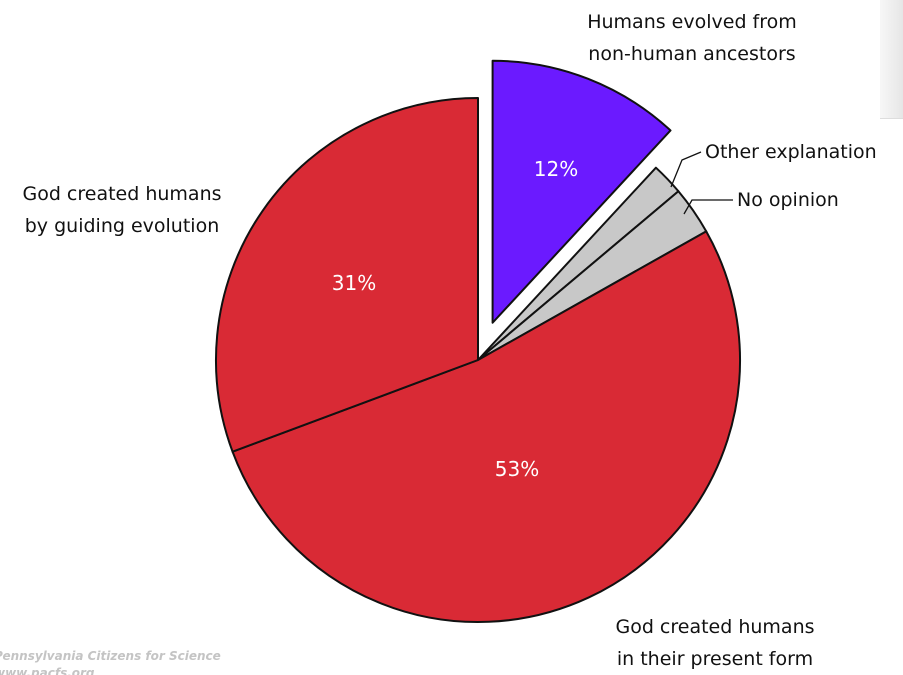  What do you see at coordinates (692, 22) in the screenshot?
I see `label-evolved-line1: Humans evolved from` at bounding box center [692, 22].